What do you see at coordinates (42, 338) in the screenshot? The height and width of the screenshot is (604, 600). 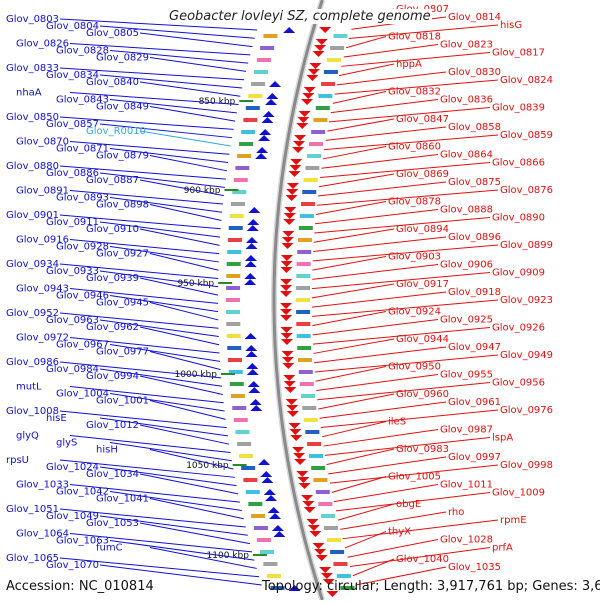 I see `left-gene-label: Glov_0972` at bounding box center [42, 338].